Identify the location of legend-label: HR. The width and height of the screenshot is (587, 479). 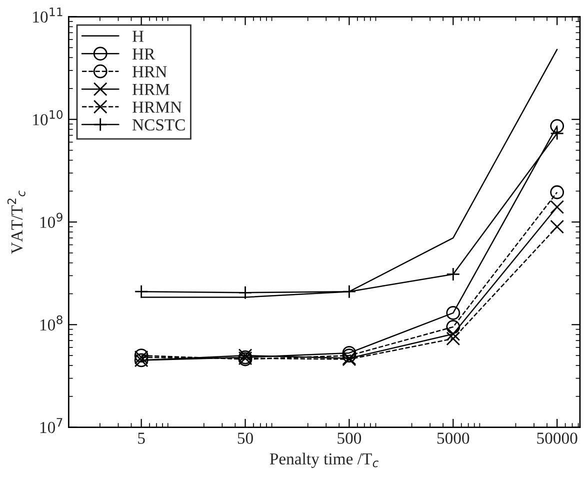
(144, 54).